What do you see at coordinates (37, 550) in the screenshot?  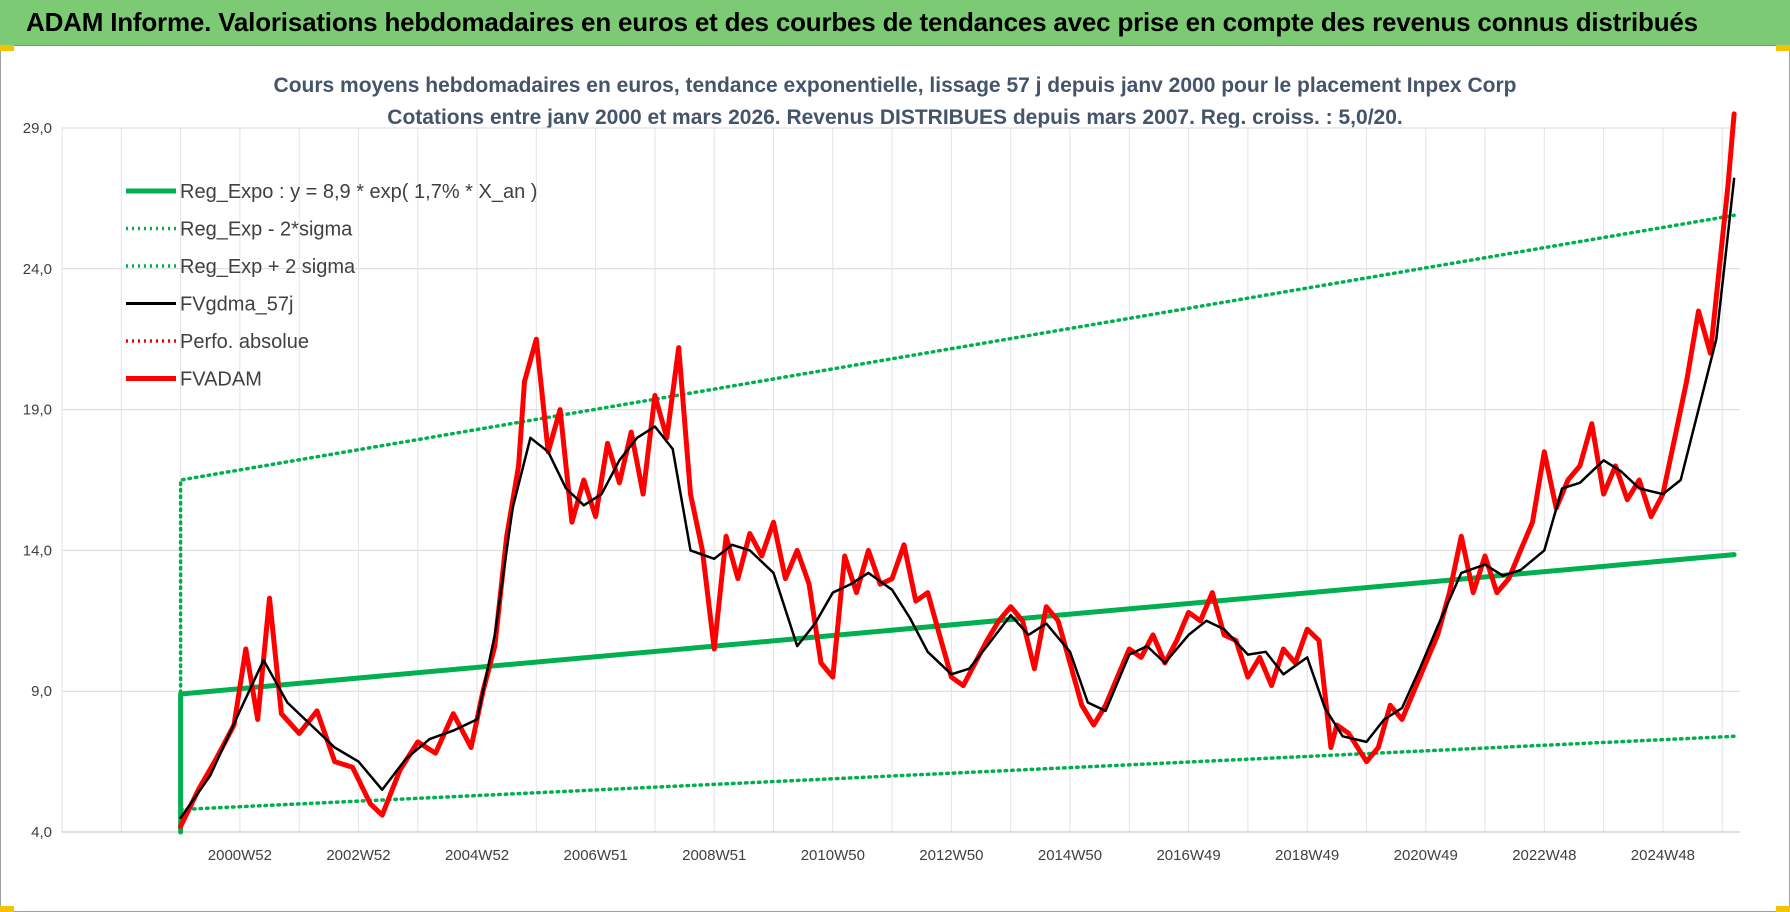 I see `y-tick-label: 14,0` at bounding box center [37, 550].